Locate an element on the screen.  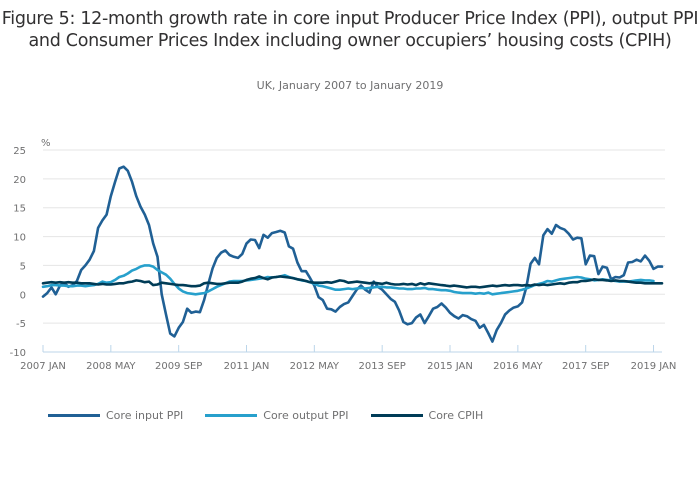
legend-label: Core output PPI is located at coordinates (306, 415).